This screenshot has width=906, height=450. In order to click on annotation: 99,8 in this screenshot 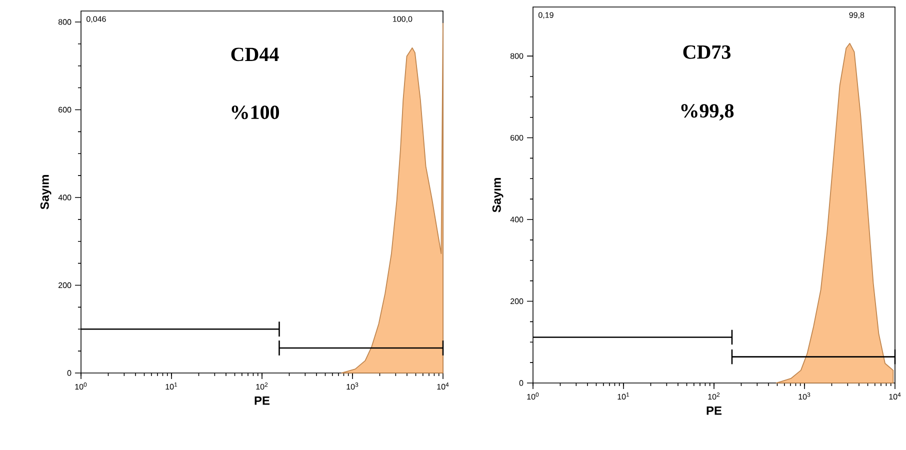, I will do `click(856, 15)`.